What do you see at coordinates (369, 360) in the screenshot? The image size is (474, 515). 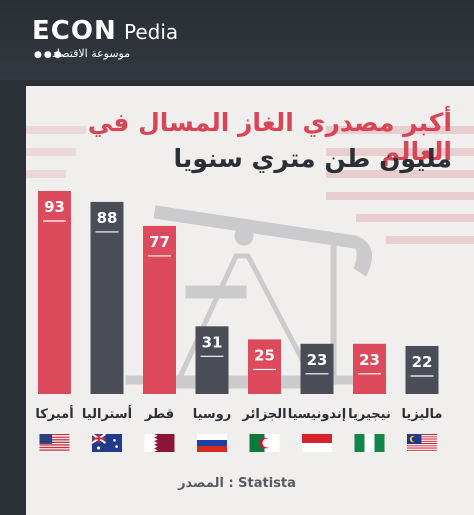 I see `bar-value-6: 23` at bounding box center [369, 360].